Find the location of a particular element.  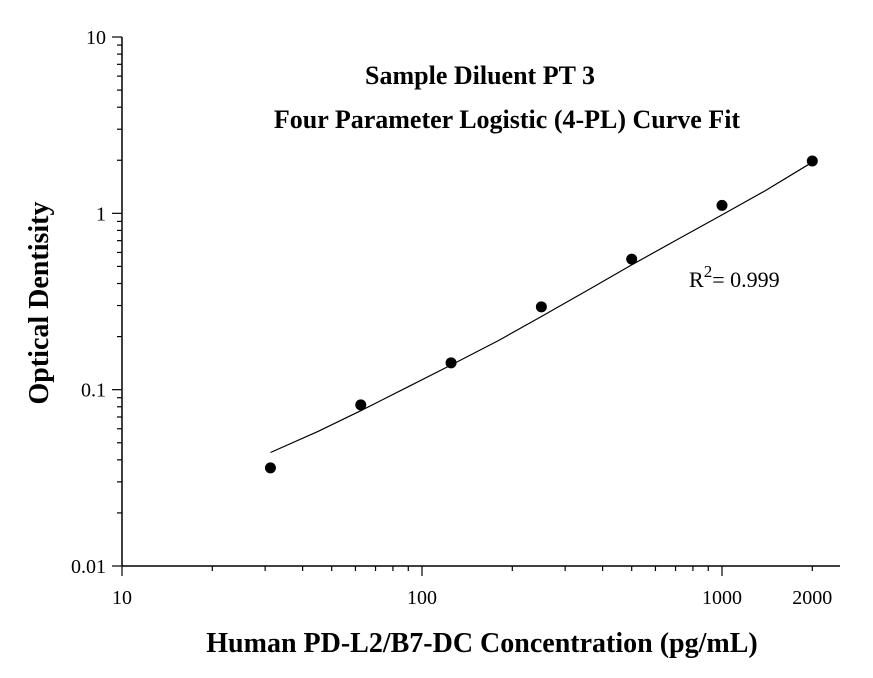

r-squared-base: R is located at coordinates (696, 279).